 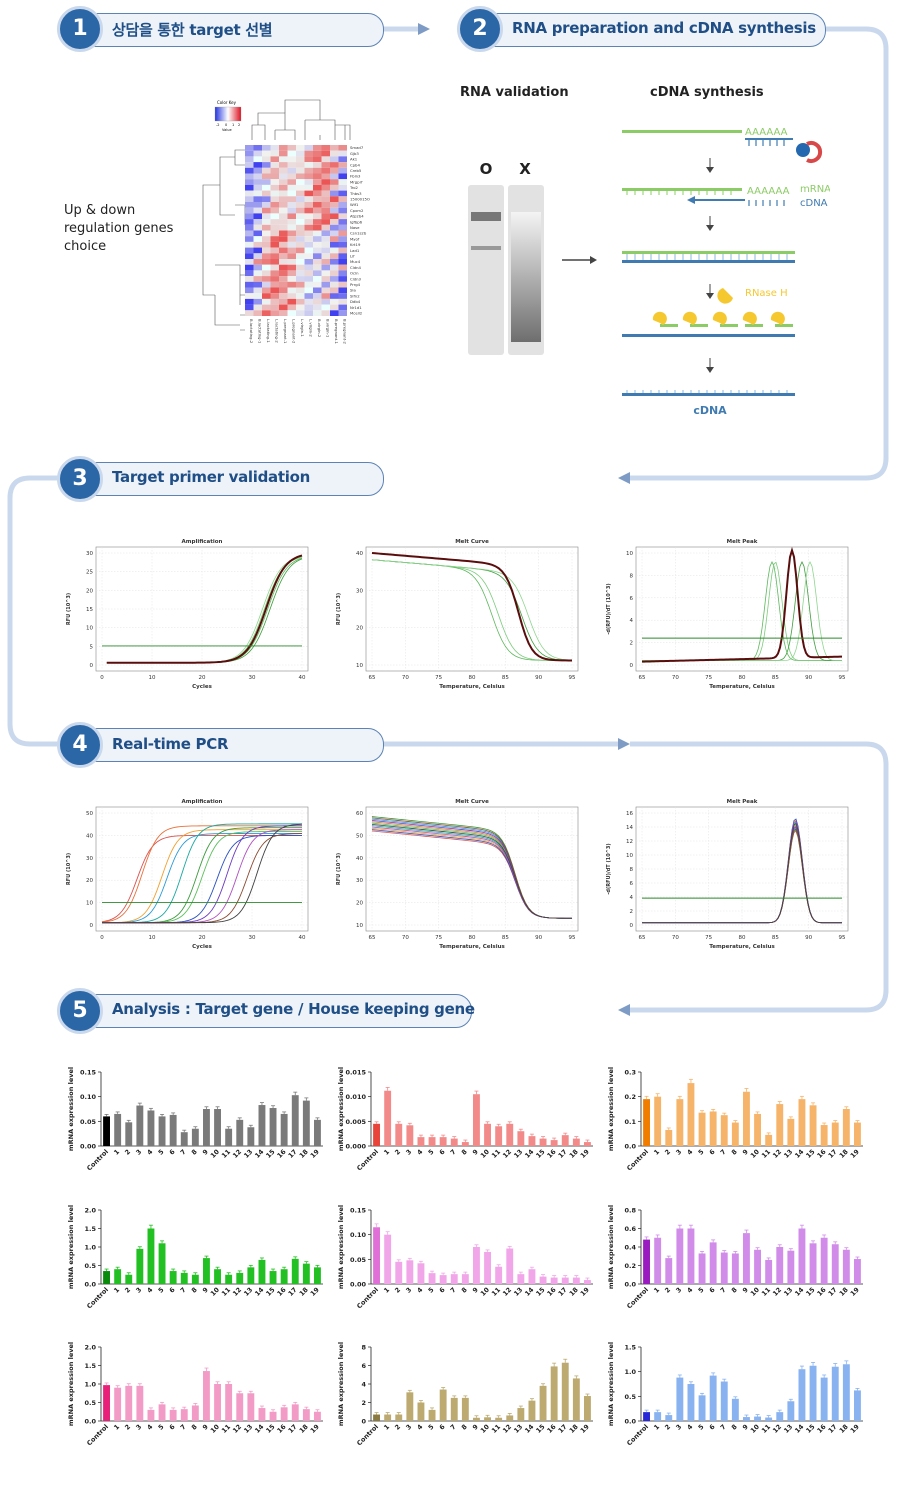 I want to click on x-tick-label: 75, so click(x=708, y=938).